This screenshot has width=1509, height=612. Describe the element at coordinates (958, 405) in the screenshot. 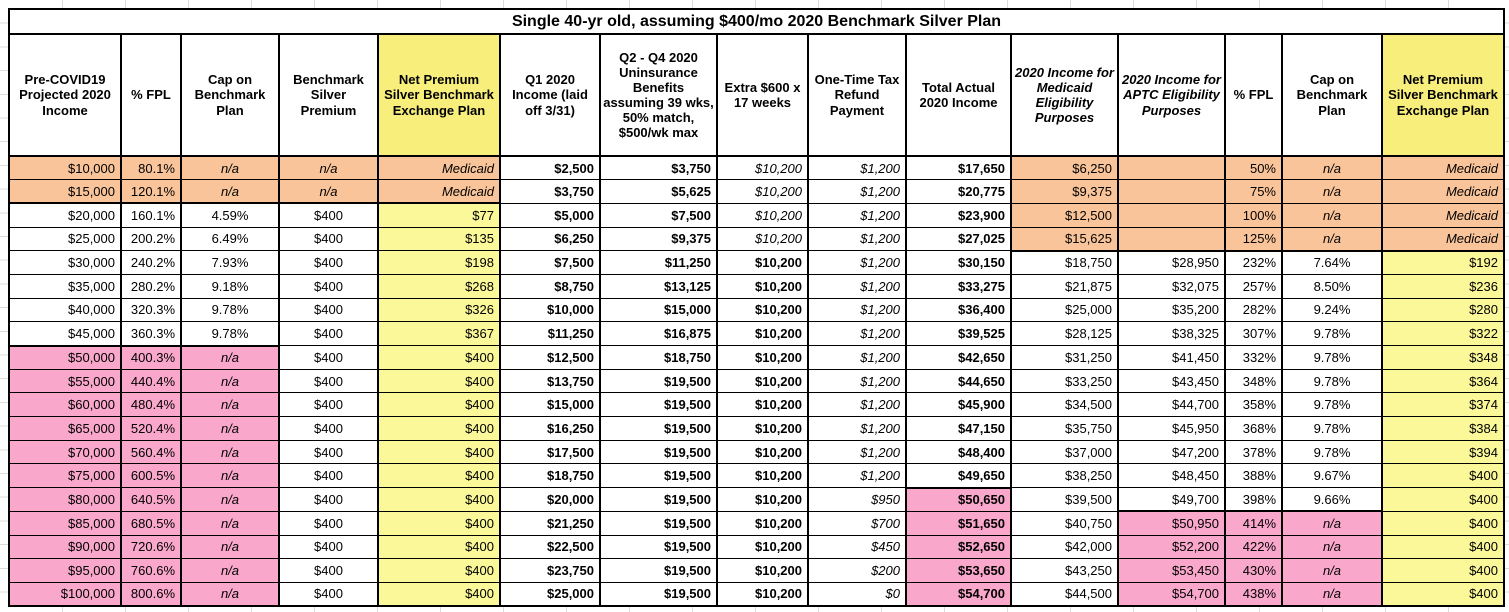

I see `cell: $45,900` at that location.